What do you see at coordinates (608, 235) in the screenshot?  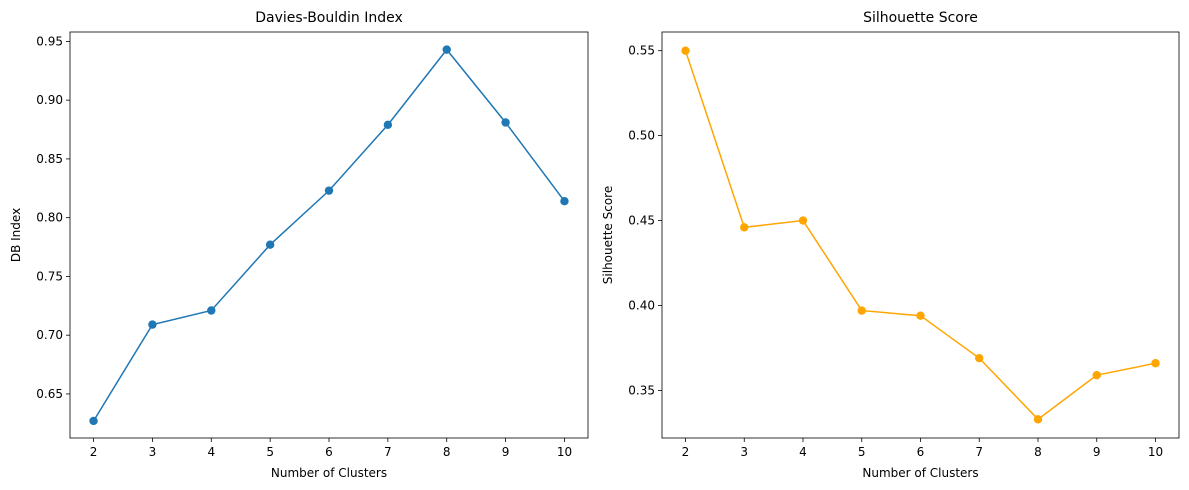 I see `silhouette-y-axis-label: Silhouette Score` at bounding box center [608, 235].